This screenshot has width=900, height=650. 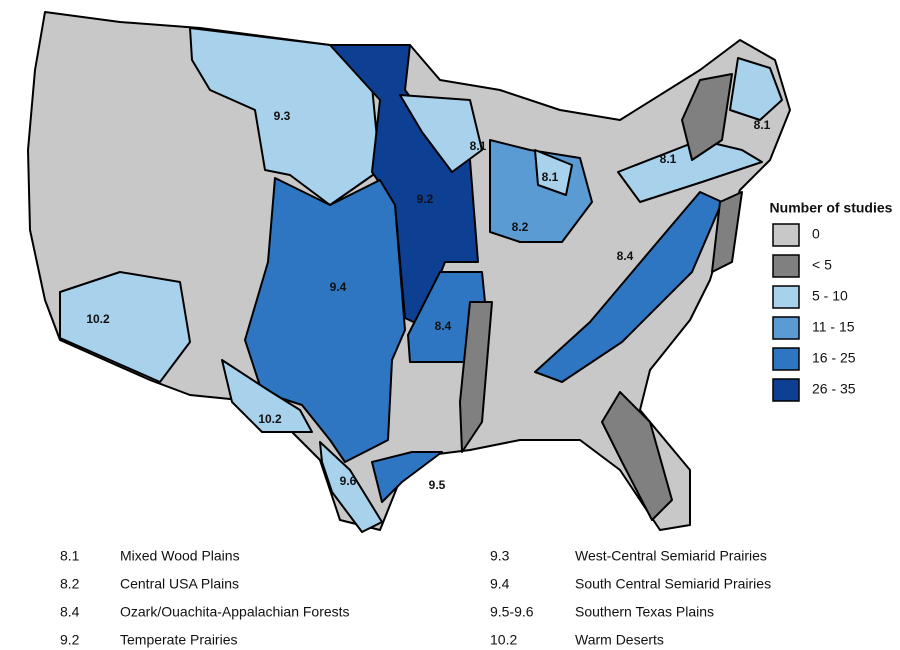 I want to click on key-name: Ozark/Ouachita-Appalachian Forests, so click(x=235, y=612).